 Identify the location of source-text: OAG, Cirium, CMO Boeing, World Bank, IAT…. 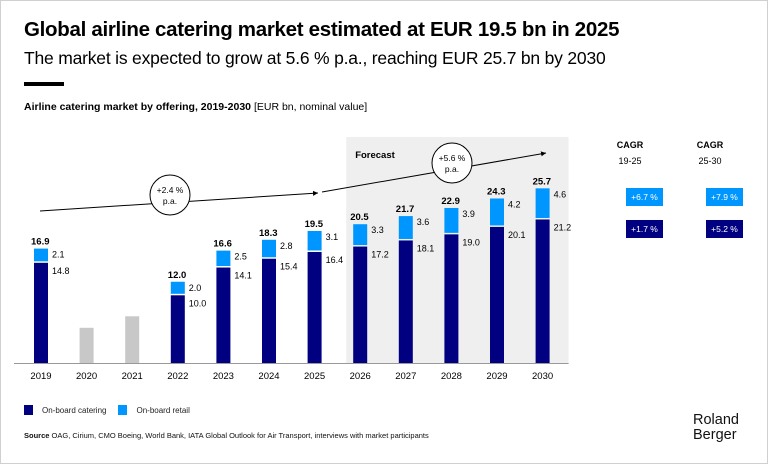
(240, 435).